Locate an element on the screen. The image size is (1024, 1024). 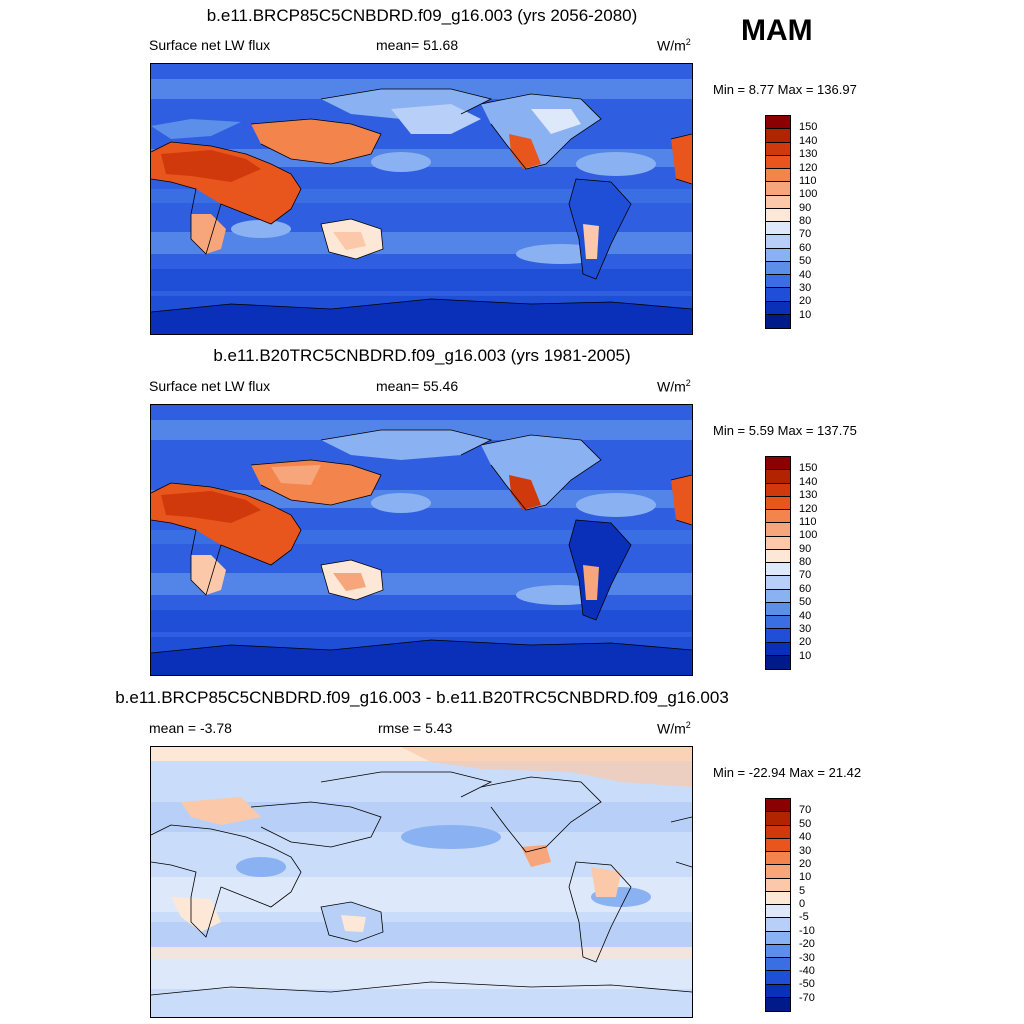
colorbar-tick-label: -5 is located at coordinates (804, 917).